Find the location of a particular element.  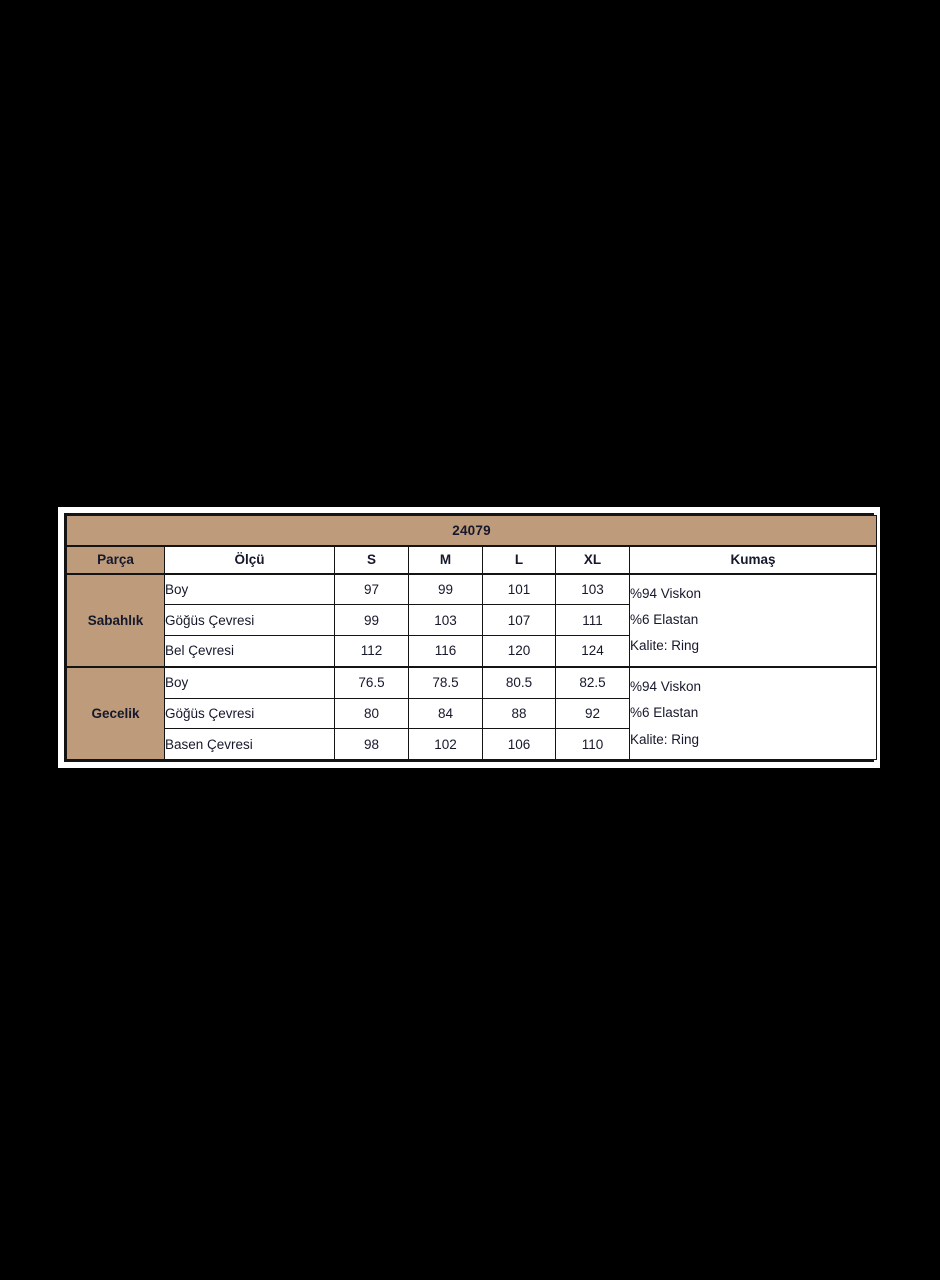

value-m: 99 is located at coordinates (445, 589).